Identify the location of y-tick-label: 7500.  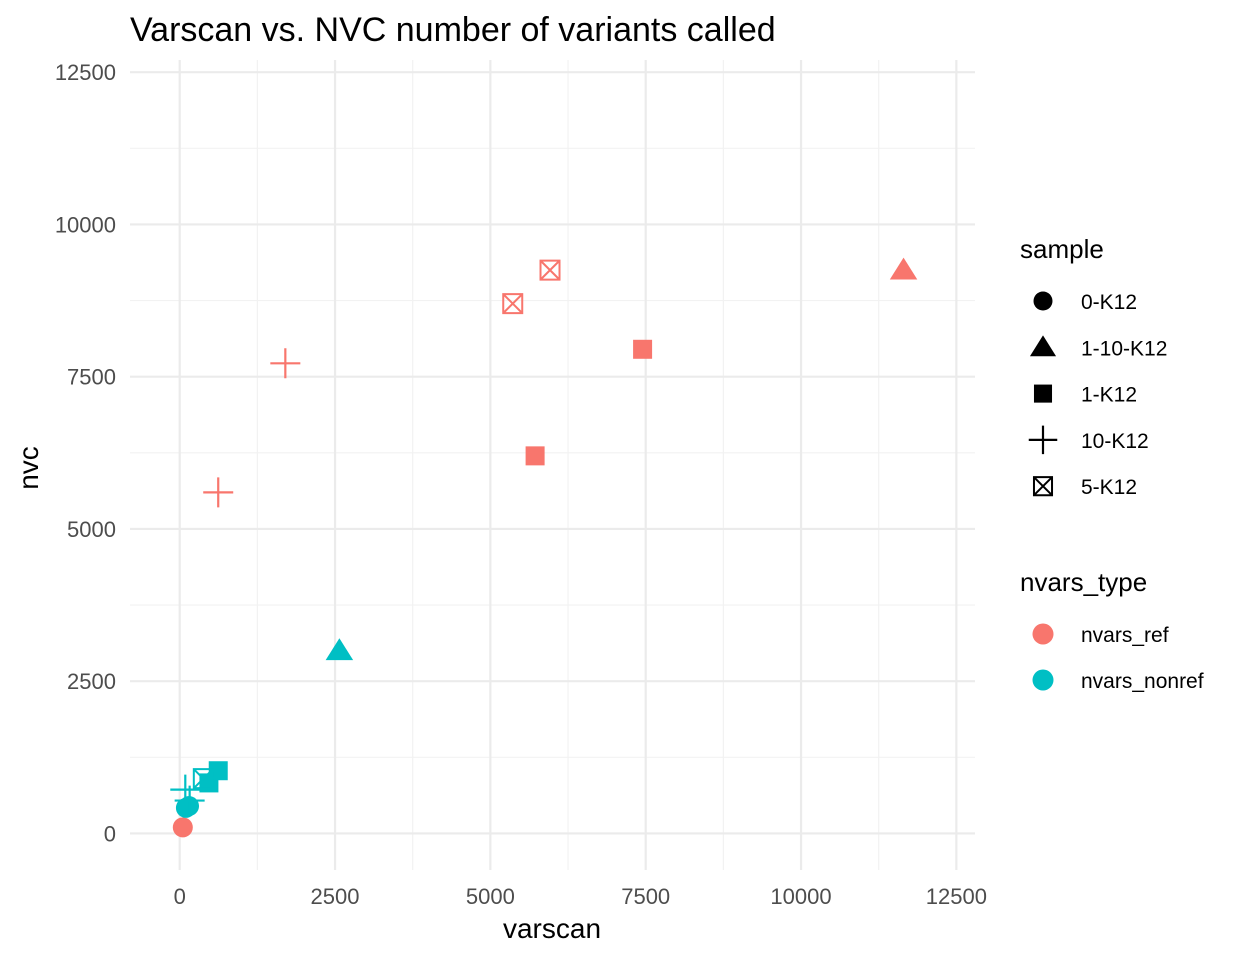
(91, 377).